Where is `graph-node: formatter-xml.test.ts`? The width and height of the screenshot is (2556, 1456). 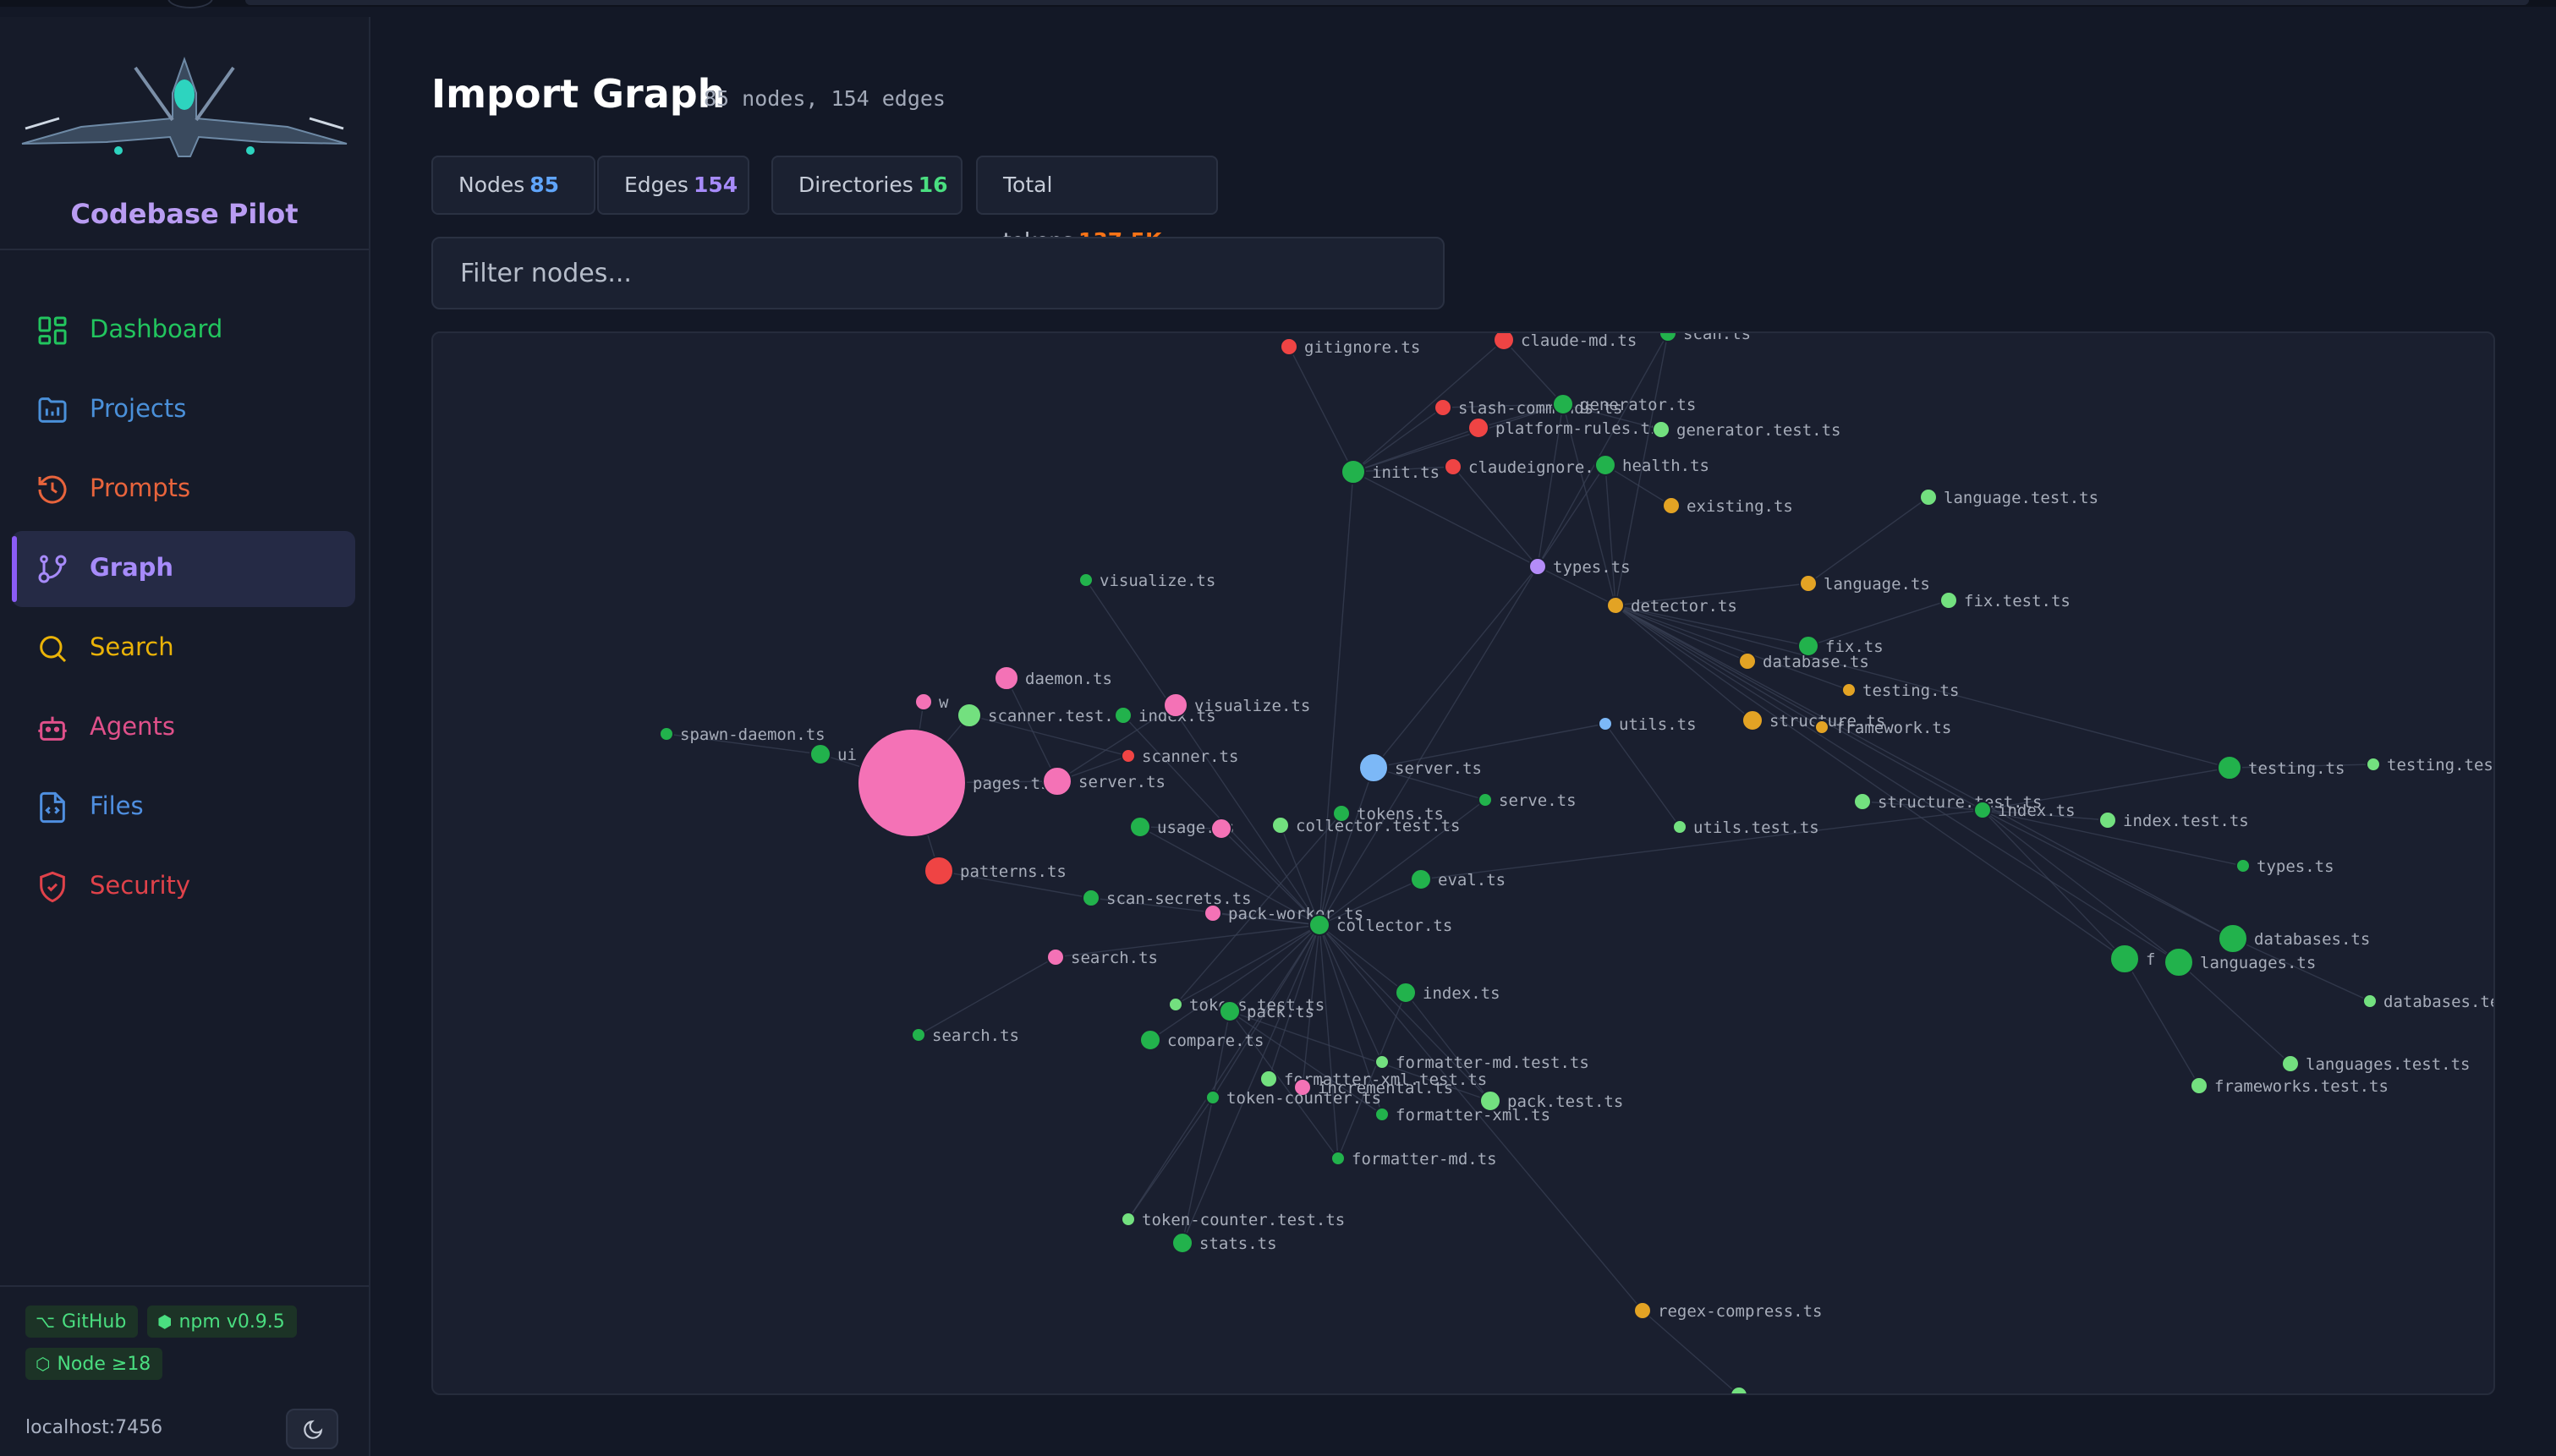 graph-node: formatter-xml.test.ts is located at coordinates (1373, 1079).